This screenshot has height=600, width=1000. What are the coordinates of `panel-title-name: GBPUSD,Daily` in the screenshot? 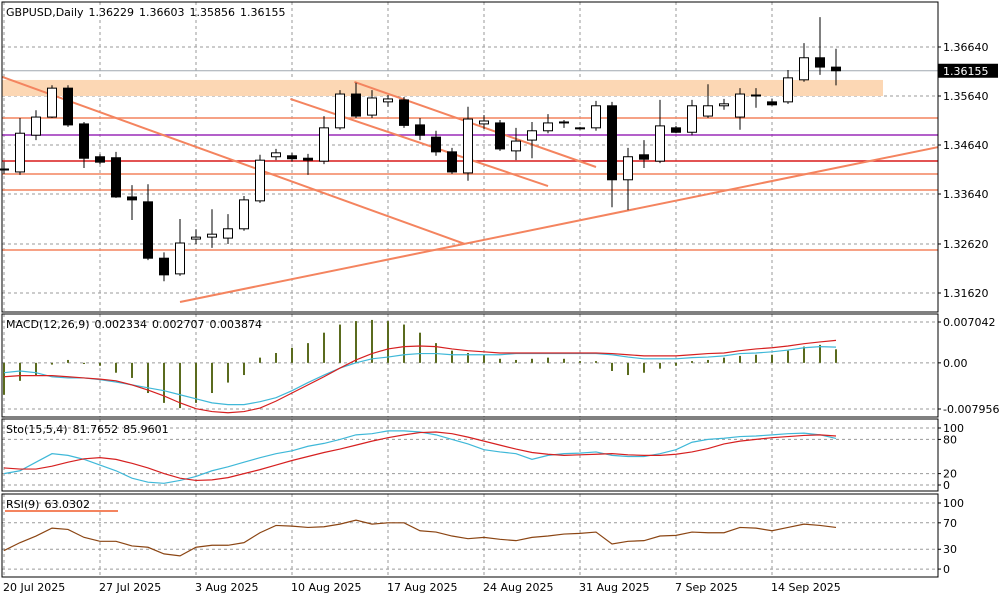 It's located at (45, 12).